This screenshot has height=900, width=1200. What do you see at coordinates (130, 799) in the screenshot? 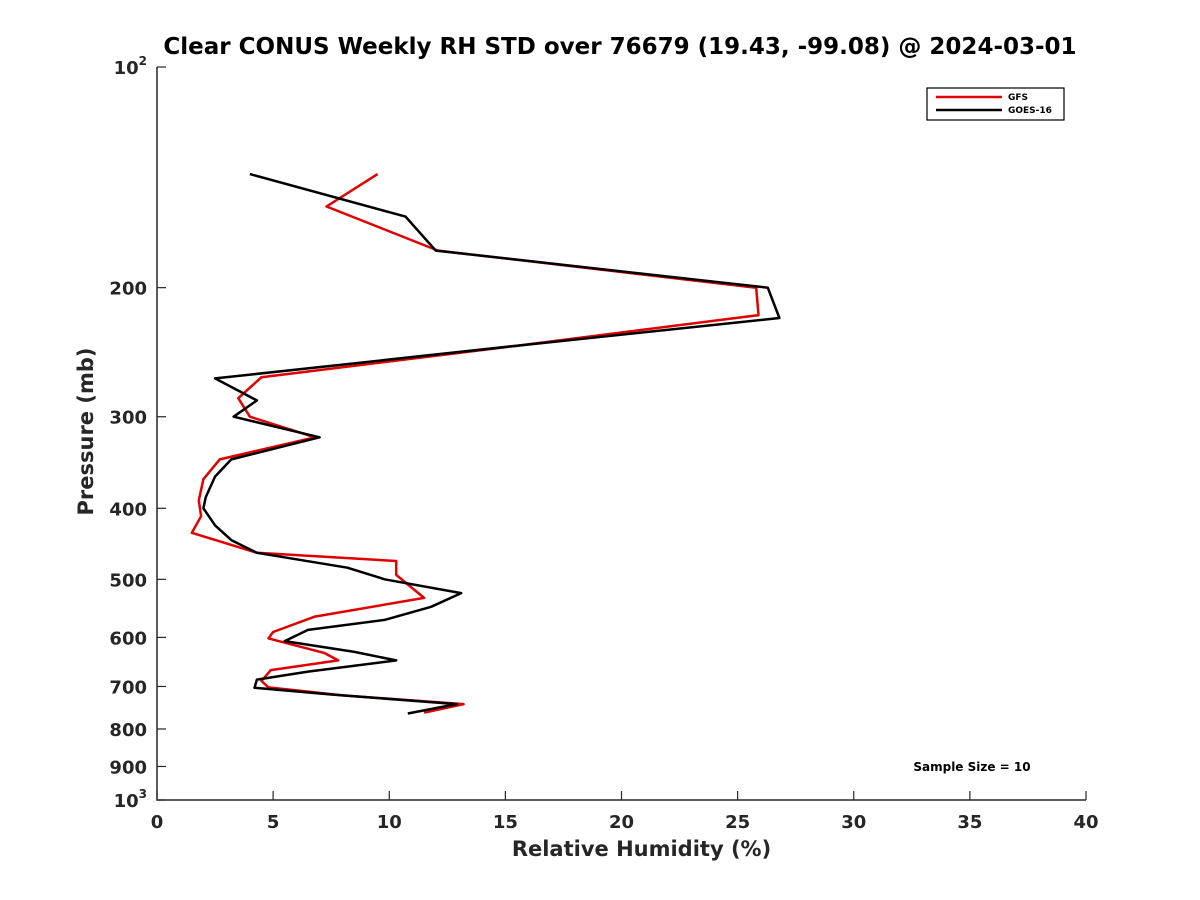
I see `y-tick-label: 10³` at bounding box center [130, 799].